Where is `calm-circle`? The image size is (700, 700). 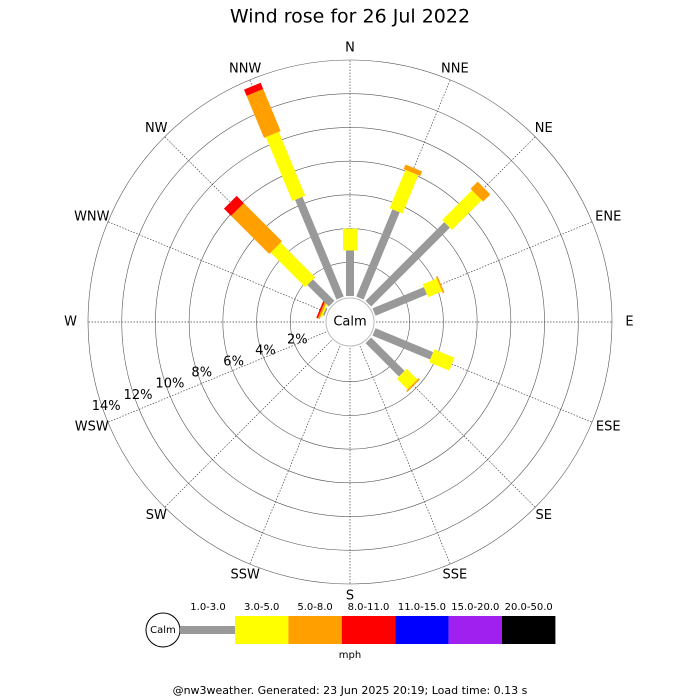
calm-circle is located at coordinates (350, 322).